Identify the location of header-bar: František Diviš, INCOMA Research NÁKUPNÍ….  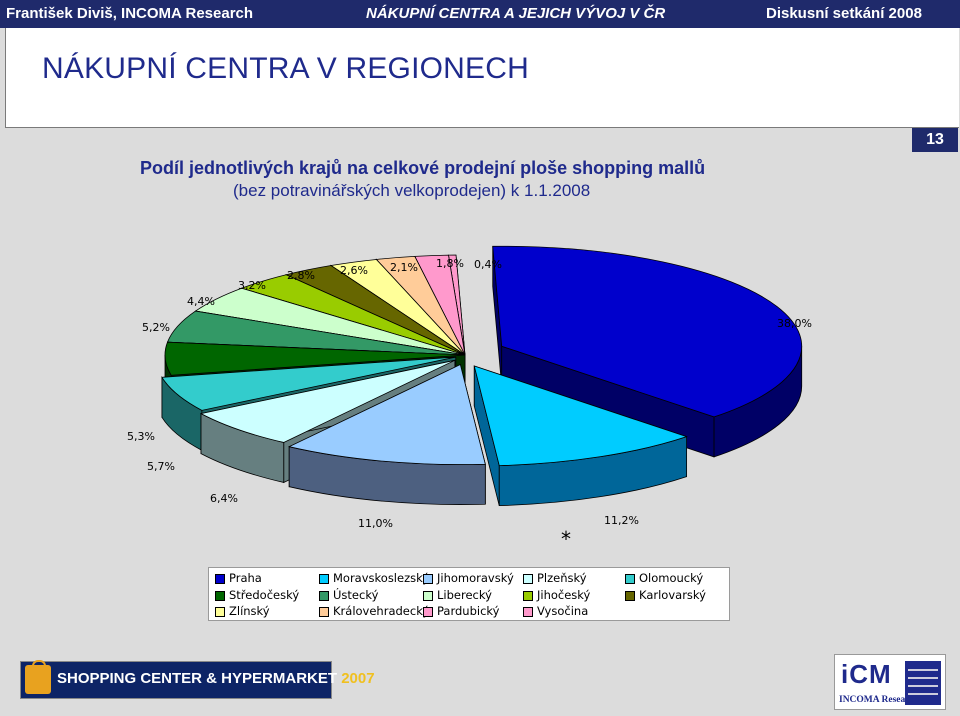
(480, 14).